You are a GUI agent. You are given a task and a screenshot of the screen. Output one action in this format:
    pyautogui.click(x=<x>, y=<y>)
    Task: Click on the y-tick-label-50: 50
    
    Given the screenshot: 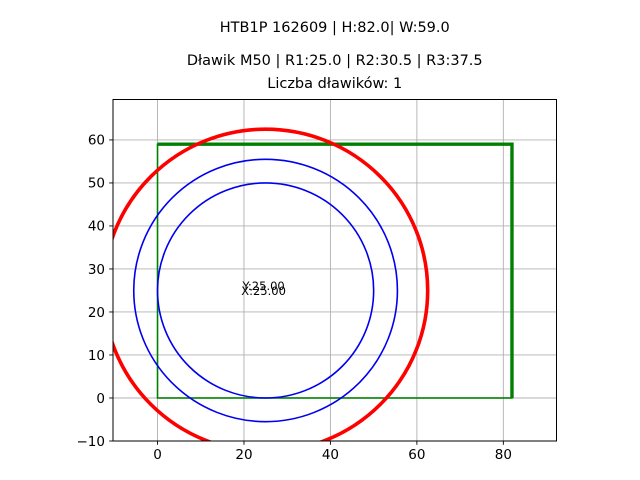 What is the action you would take?
    pyautogui.click(x=96, y=184)
    